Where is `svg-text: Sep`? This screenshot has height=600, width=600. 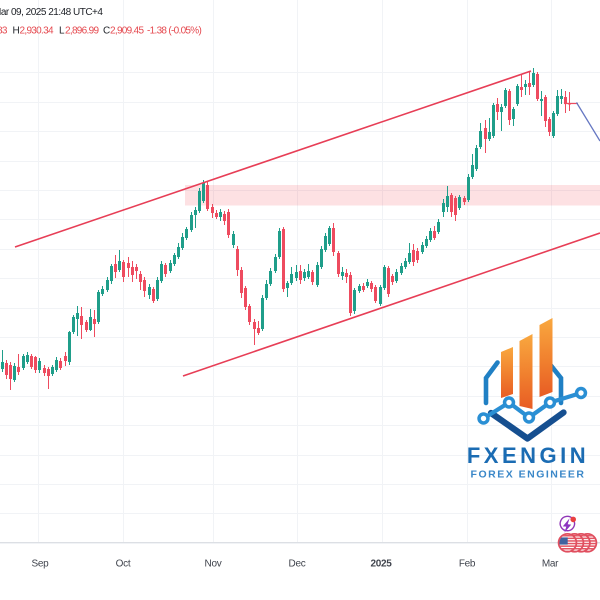 svg-text: Sep is located at coordinates (41, 564).